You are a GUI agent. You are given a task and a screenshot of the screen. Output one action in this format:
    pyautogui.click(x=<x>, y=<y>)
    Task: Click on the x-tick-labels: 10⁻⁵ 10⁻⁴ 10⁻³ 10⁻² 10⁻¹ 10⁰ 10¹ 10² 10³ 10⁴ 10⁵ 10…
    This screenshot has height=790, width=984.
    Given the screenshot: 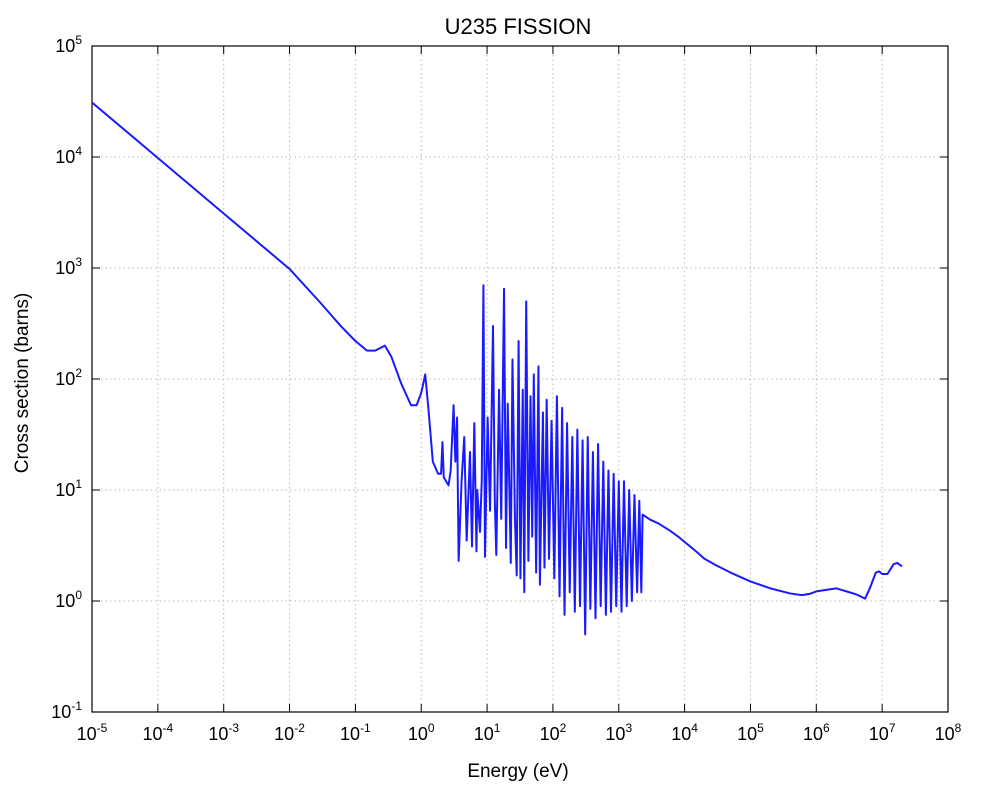 What is the action you would take?
    pyautogui.click(x=519, y=732)
    